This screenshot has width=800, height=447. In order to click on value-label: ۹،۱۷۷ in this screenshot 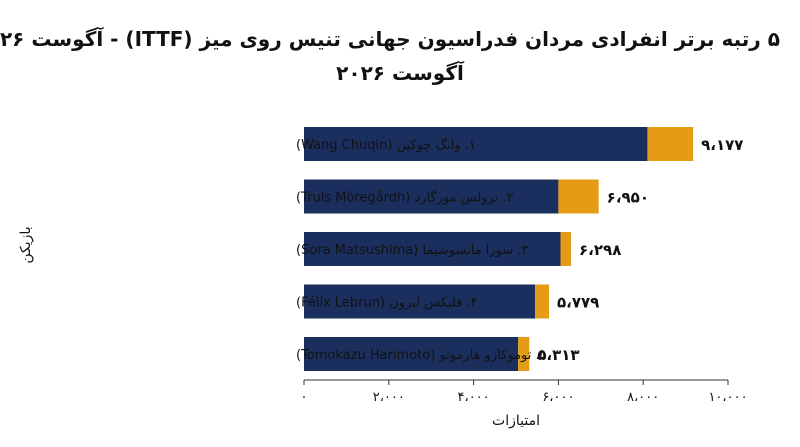, I will do `click(722, 145)`.